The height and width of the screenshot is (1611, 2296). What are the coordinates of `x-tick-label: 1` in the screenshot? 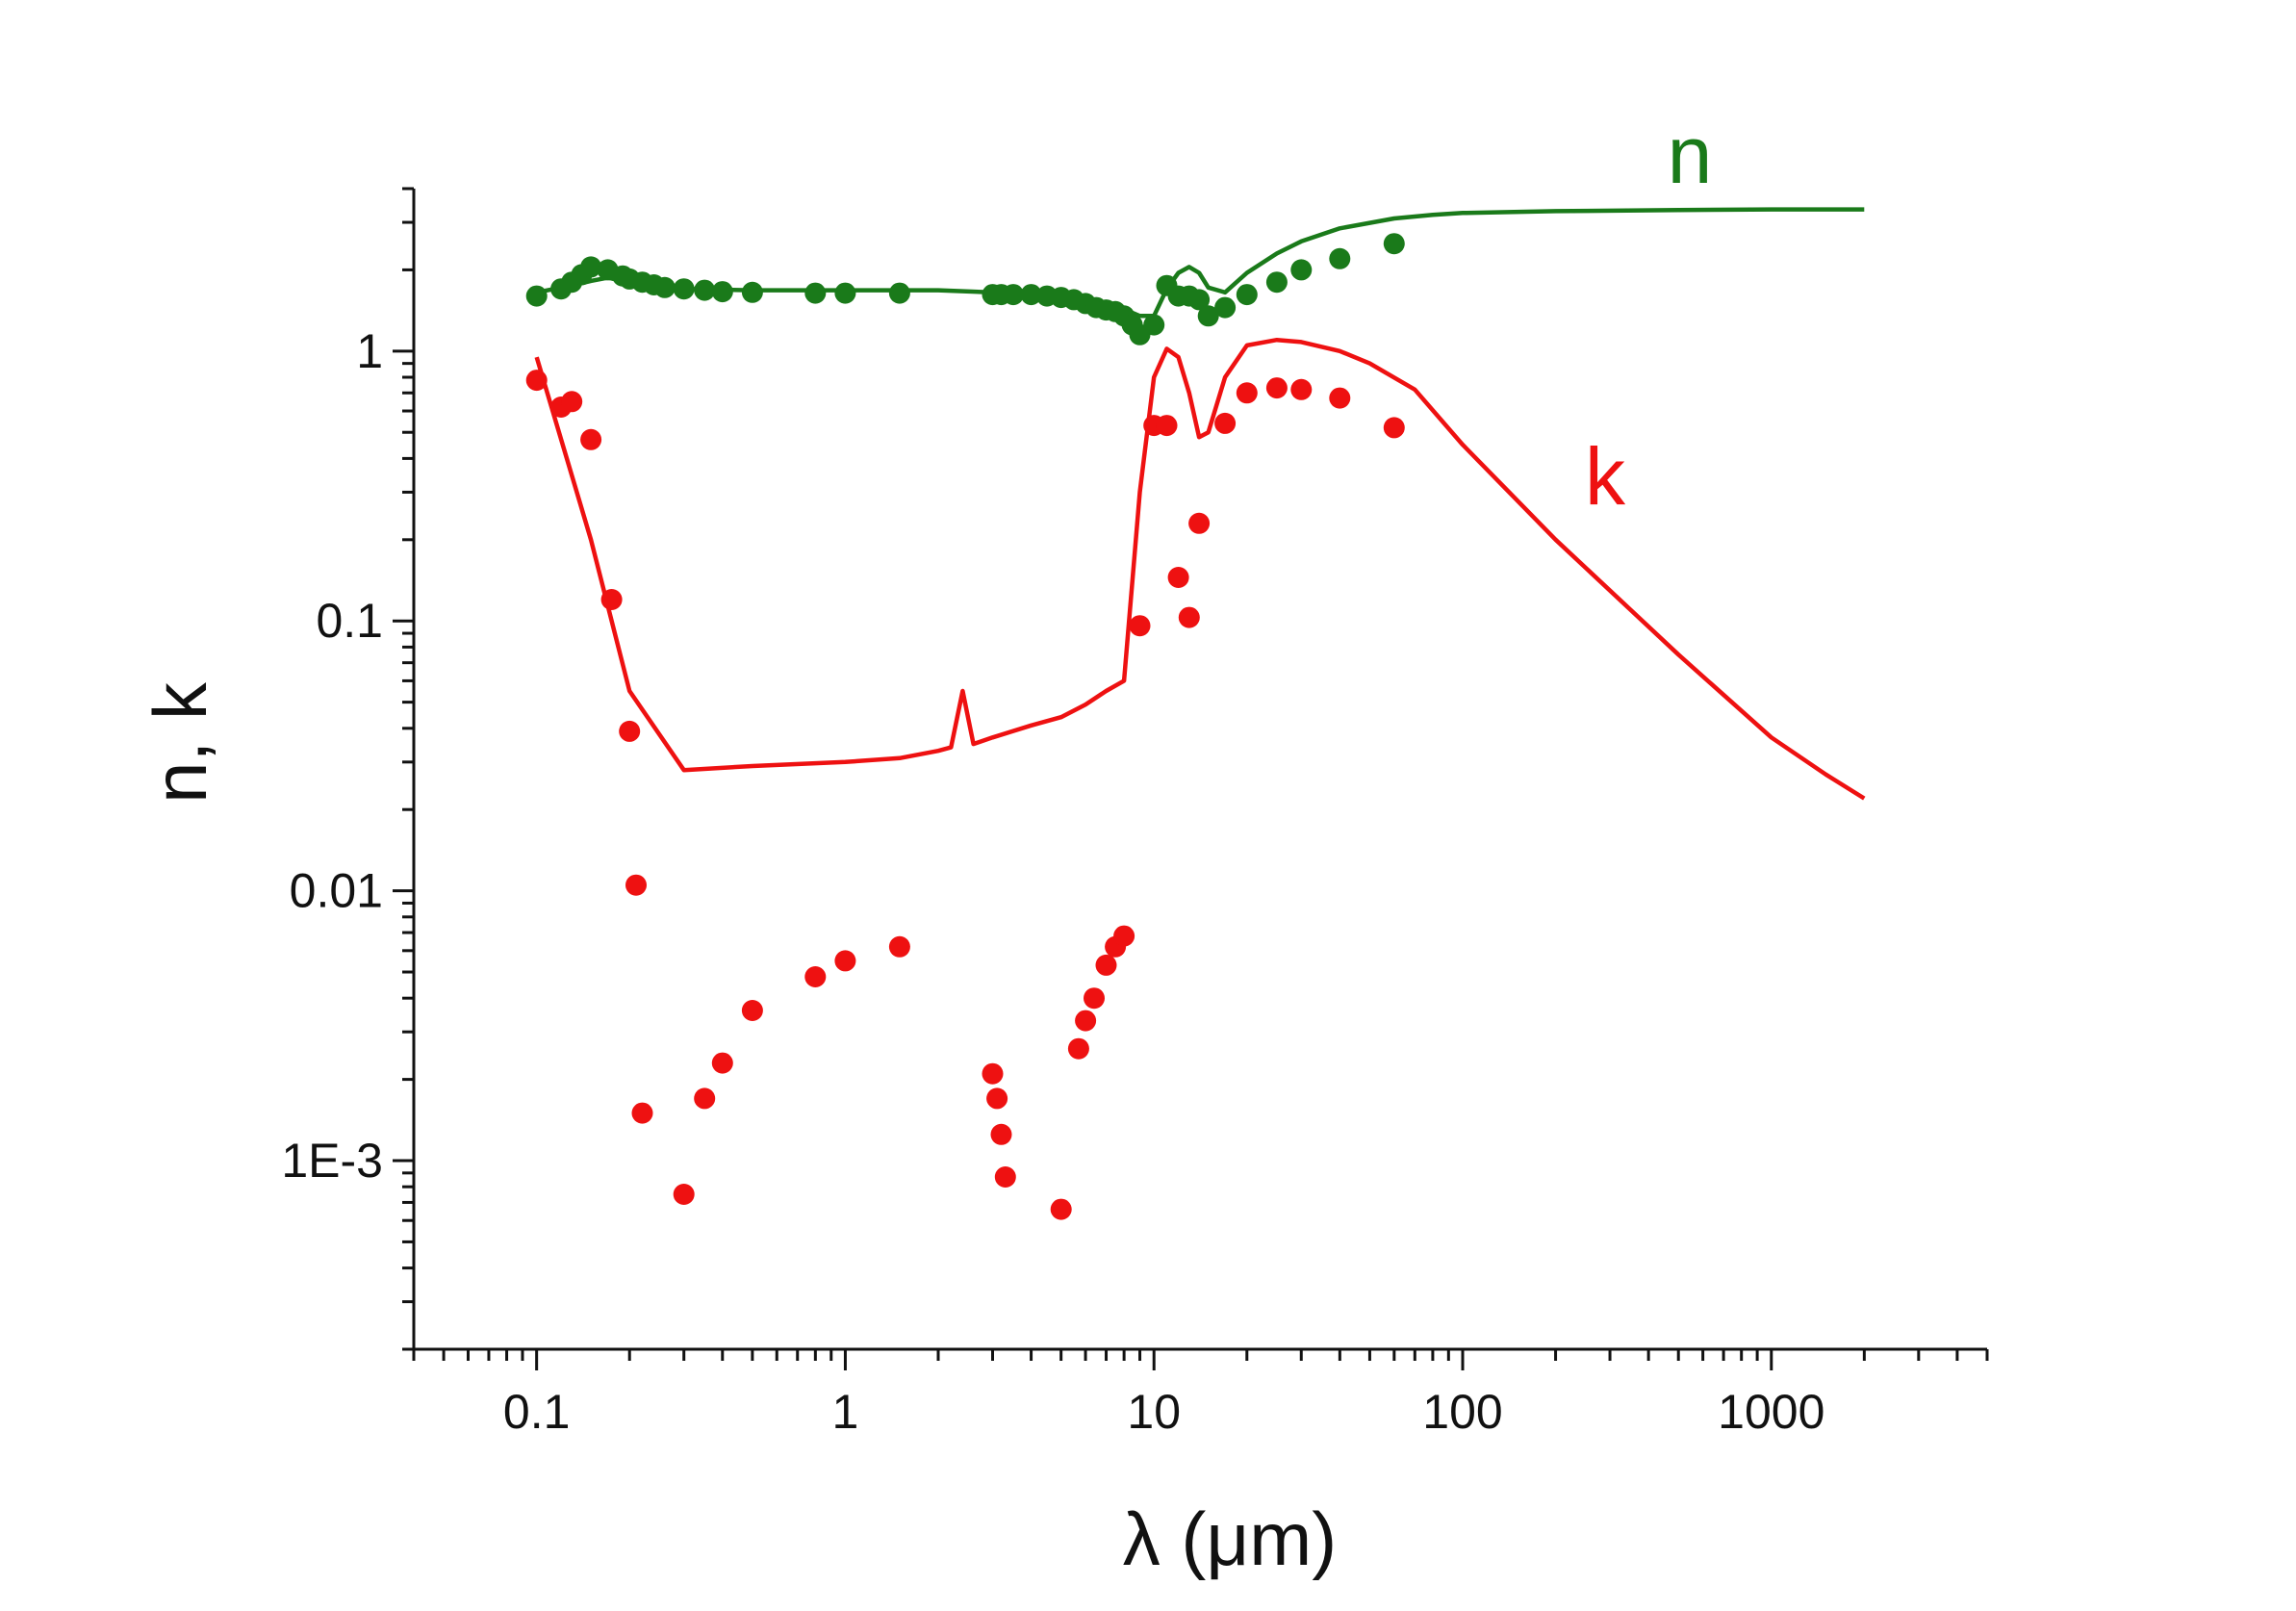 It's located at (845, 1412).